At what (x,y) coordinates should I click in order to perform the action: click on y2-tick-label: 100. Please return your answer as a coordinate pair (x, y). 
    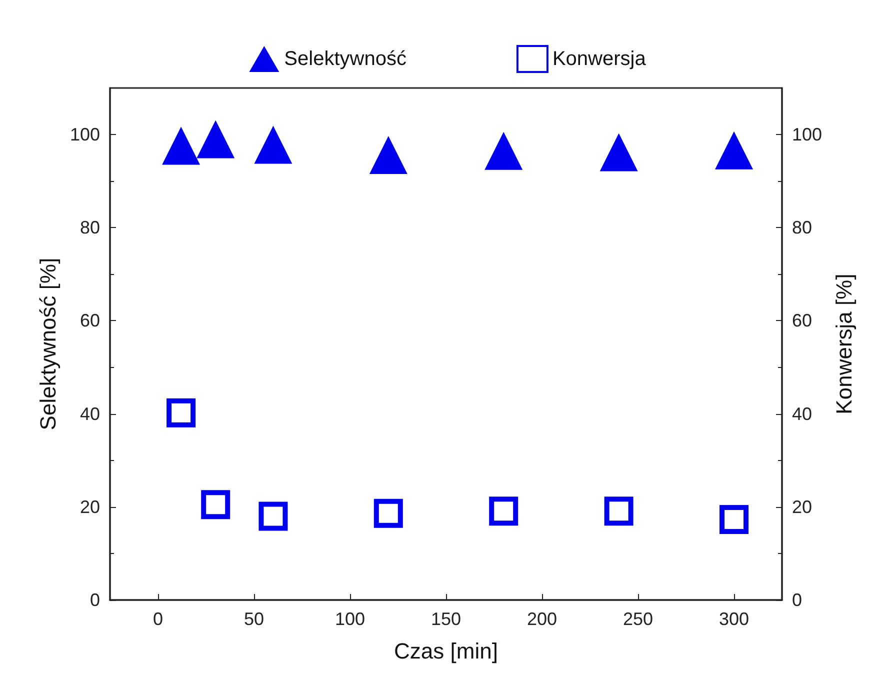
    Looking at the image, I should click on (807, 134).